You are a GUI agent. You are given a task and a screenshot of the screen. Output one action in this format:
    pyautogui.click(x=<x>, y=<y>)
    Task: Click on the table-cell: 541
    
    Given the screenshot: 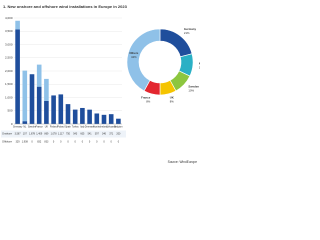 What is the action you would take?
    pyautogui.click(x=90, y=134)
    